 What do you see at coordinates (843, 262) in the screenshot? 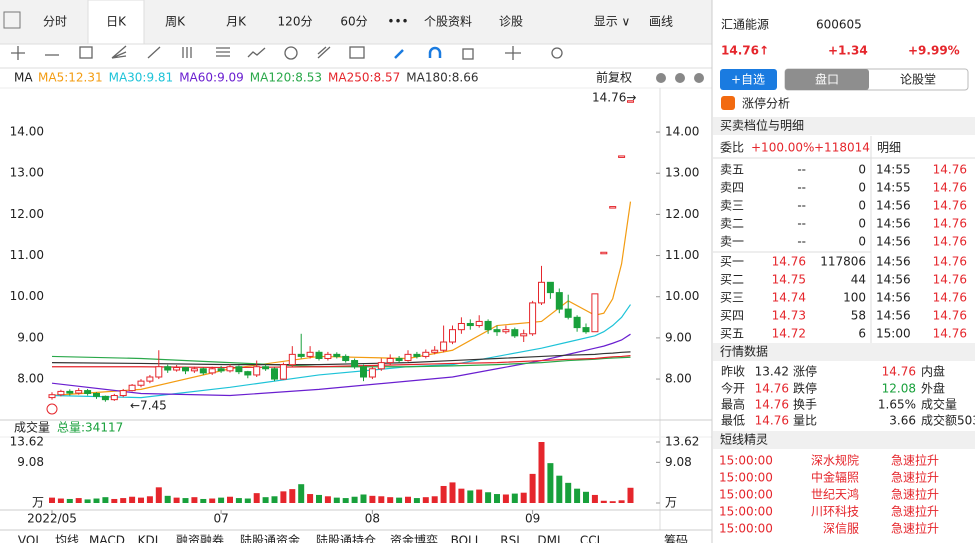
I see `book-volume: 117806` at bounding box center [843, 262].